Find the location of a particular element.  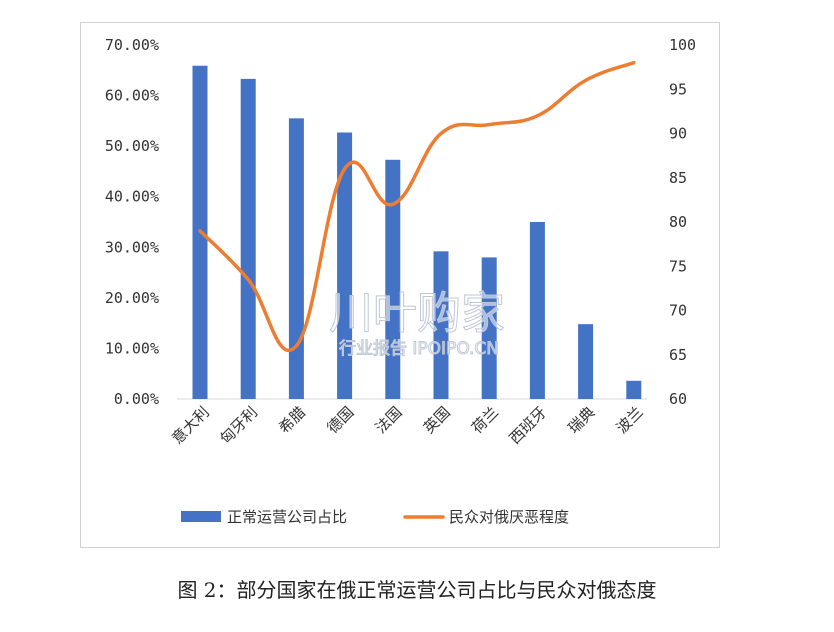

x-category-label: 波兰 is located at coordinates (630, 420).